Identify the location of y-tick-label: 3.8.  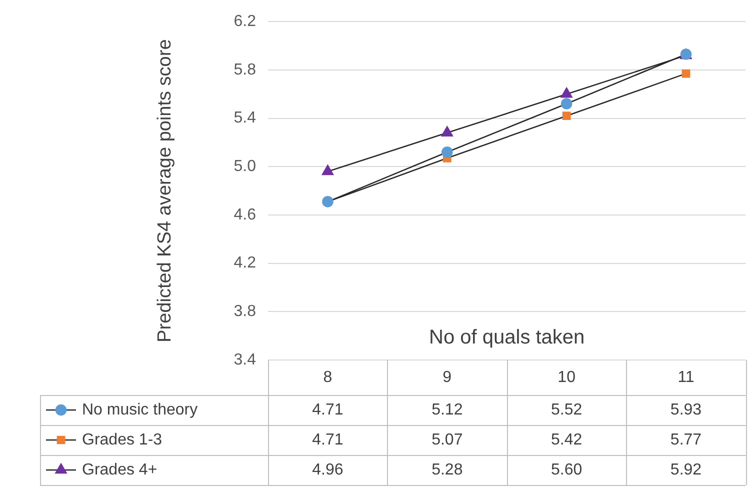
(245, 311).